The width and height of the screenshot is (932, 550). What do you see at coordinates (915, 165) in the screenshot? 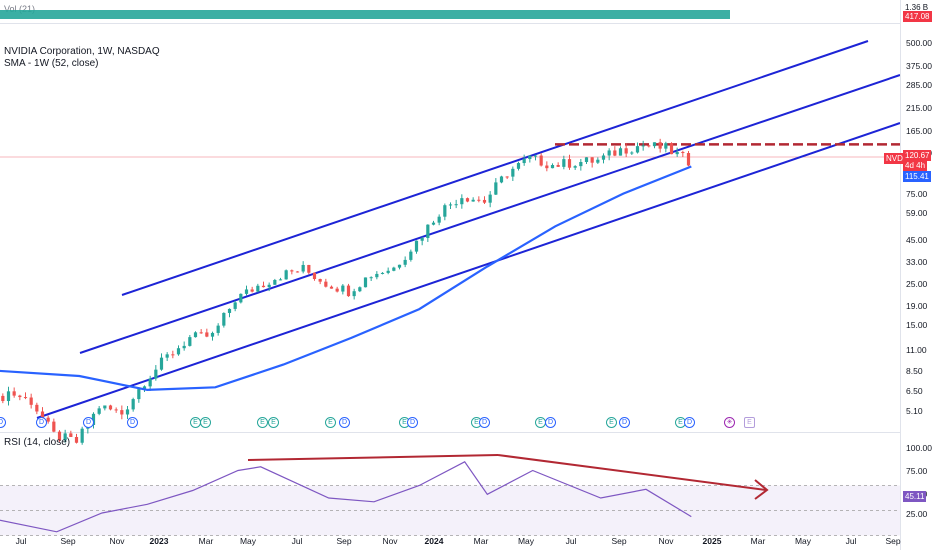
I see `countdown-badge: 4d 4h` at bounding box center [915, 165].